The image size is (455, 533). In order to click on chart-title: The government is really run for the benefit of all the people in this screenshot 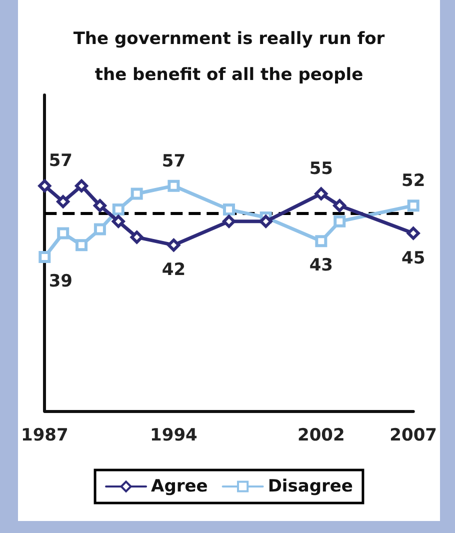, I will do `click(229, 57)`.